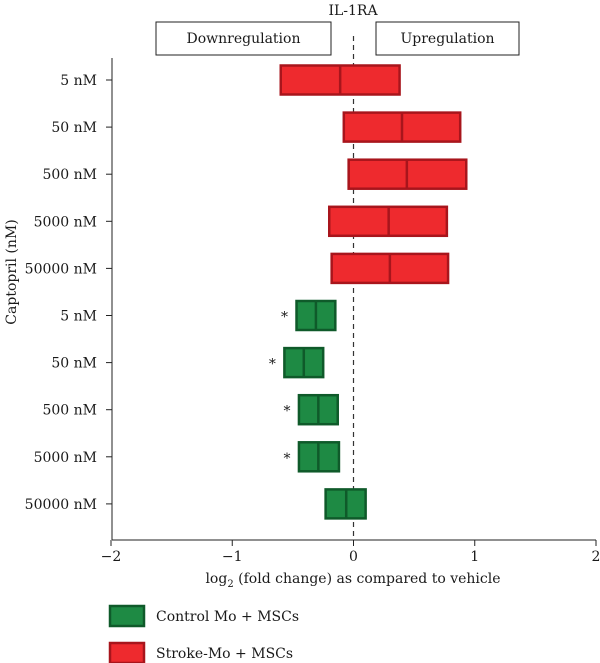  I want to click on x-axis: −2 −1 0 1 2, so click(350, 552).